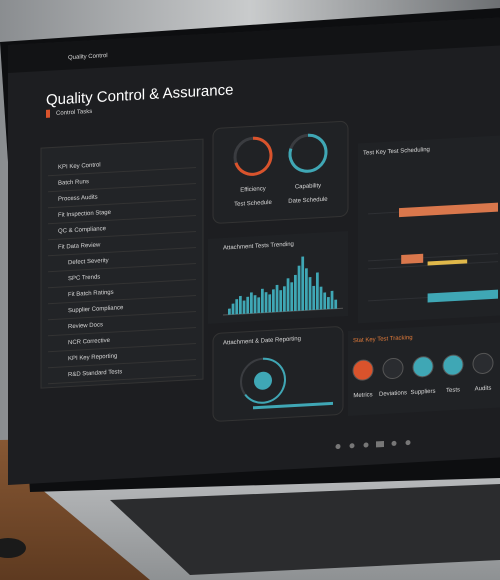 This screenshot has width=500, height=580. Describe the element at coordinates (91, 294) in the screenshot. I see `sidebar-item: Fit Batch Ratings` at that location.